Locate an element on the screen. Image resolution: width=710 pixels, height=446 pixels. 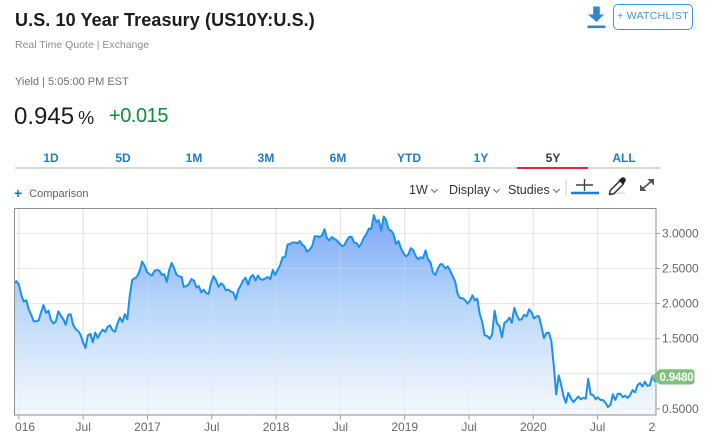
svg-text: 2021 is located at coordinates (662, 427).